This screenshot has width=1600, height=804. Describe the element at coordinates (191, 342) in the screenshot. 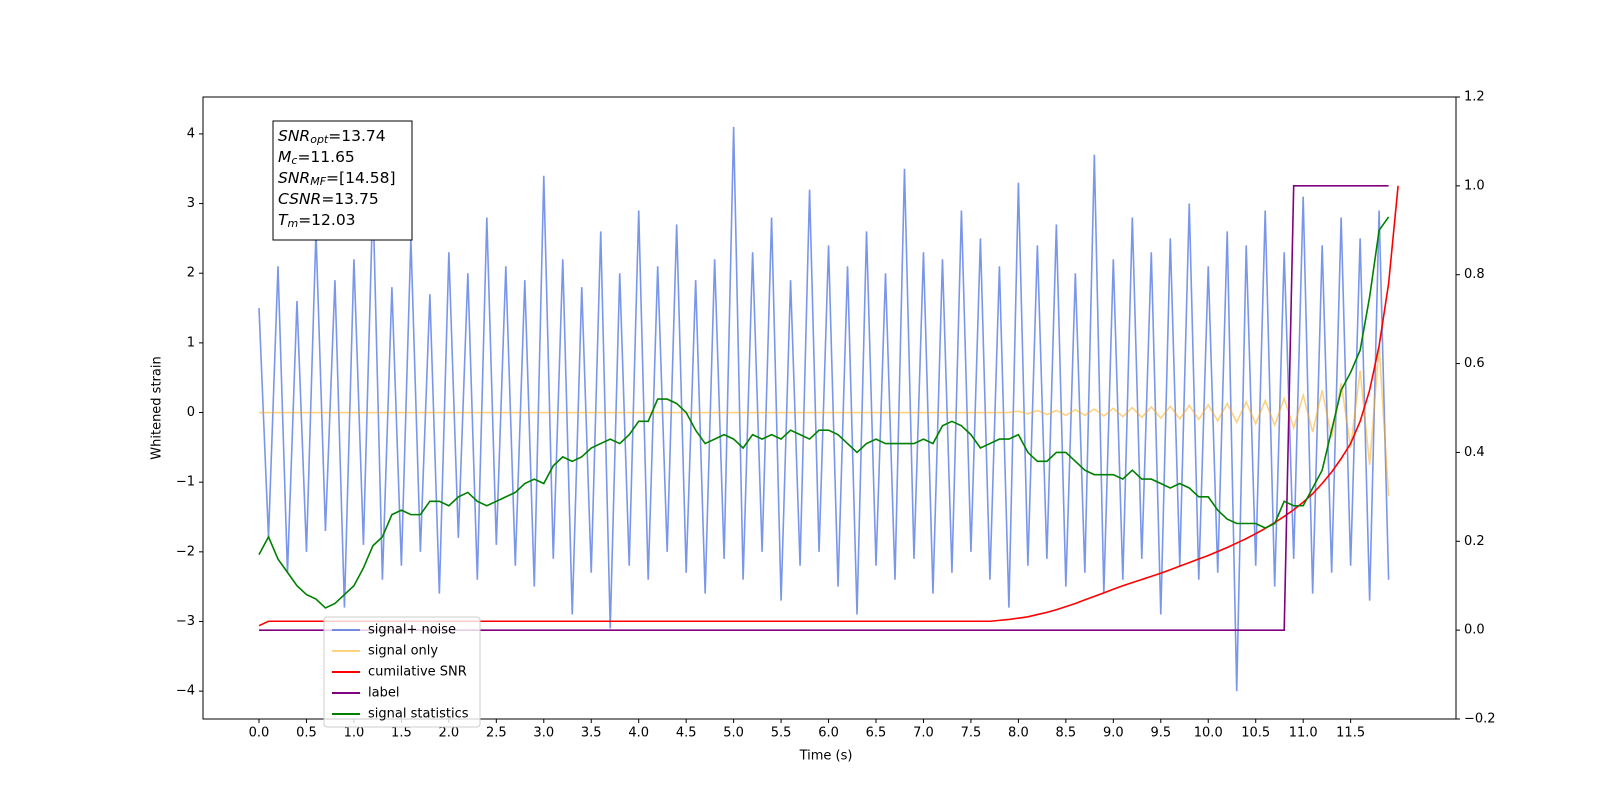

I see `y-tick-label: 1` at that location.